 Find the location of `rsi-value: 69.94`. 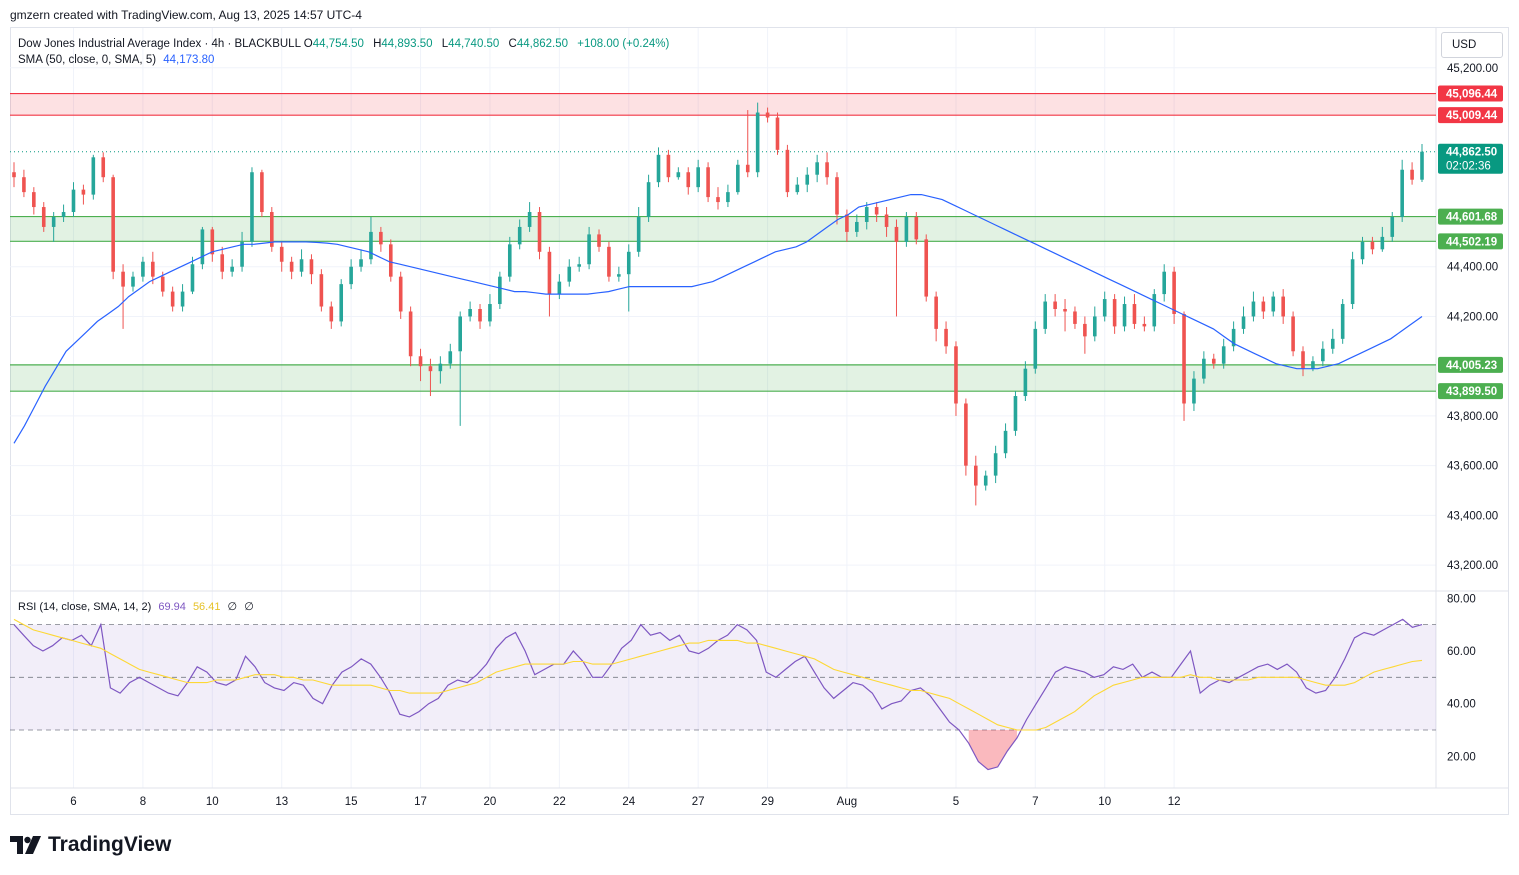

rsi-value: 69.94 is located at coordinates (172, 607).